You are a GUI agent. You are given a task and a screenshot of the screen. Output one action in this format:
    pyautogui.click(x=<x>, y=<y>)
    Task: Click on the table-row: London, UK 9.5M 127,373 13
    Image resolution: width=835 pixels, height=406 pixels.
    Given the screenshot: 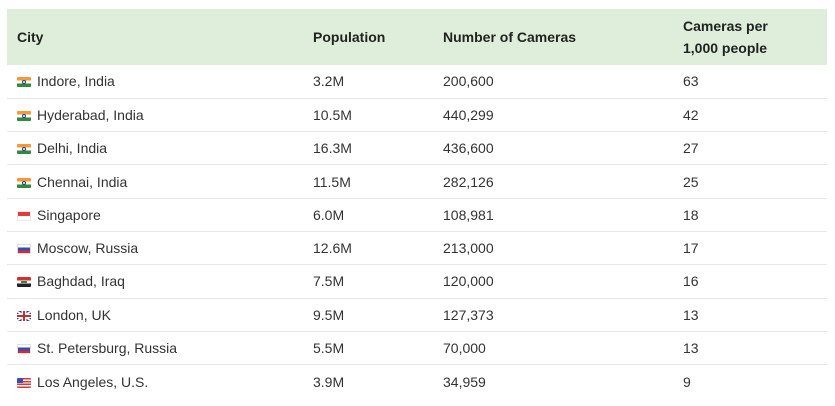 What is the action you would take?
    pyautogui.click(x=417, y=315)
    